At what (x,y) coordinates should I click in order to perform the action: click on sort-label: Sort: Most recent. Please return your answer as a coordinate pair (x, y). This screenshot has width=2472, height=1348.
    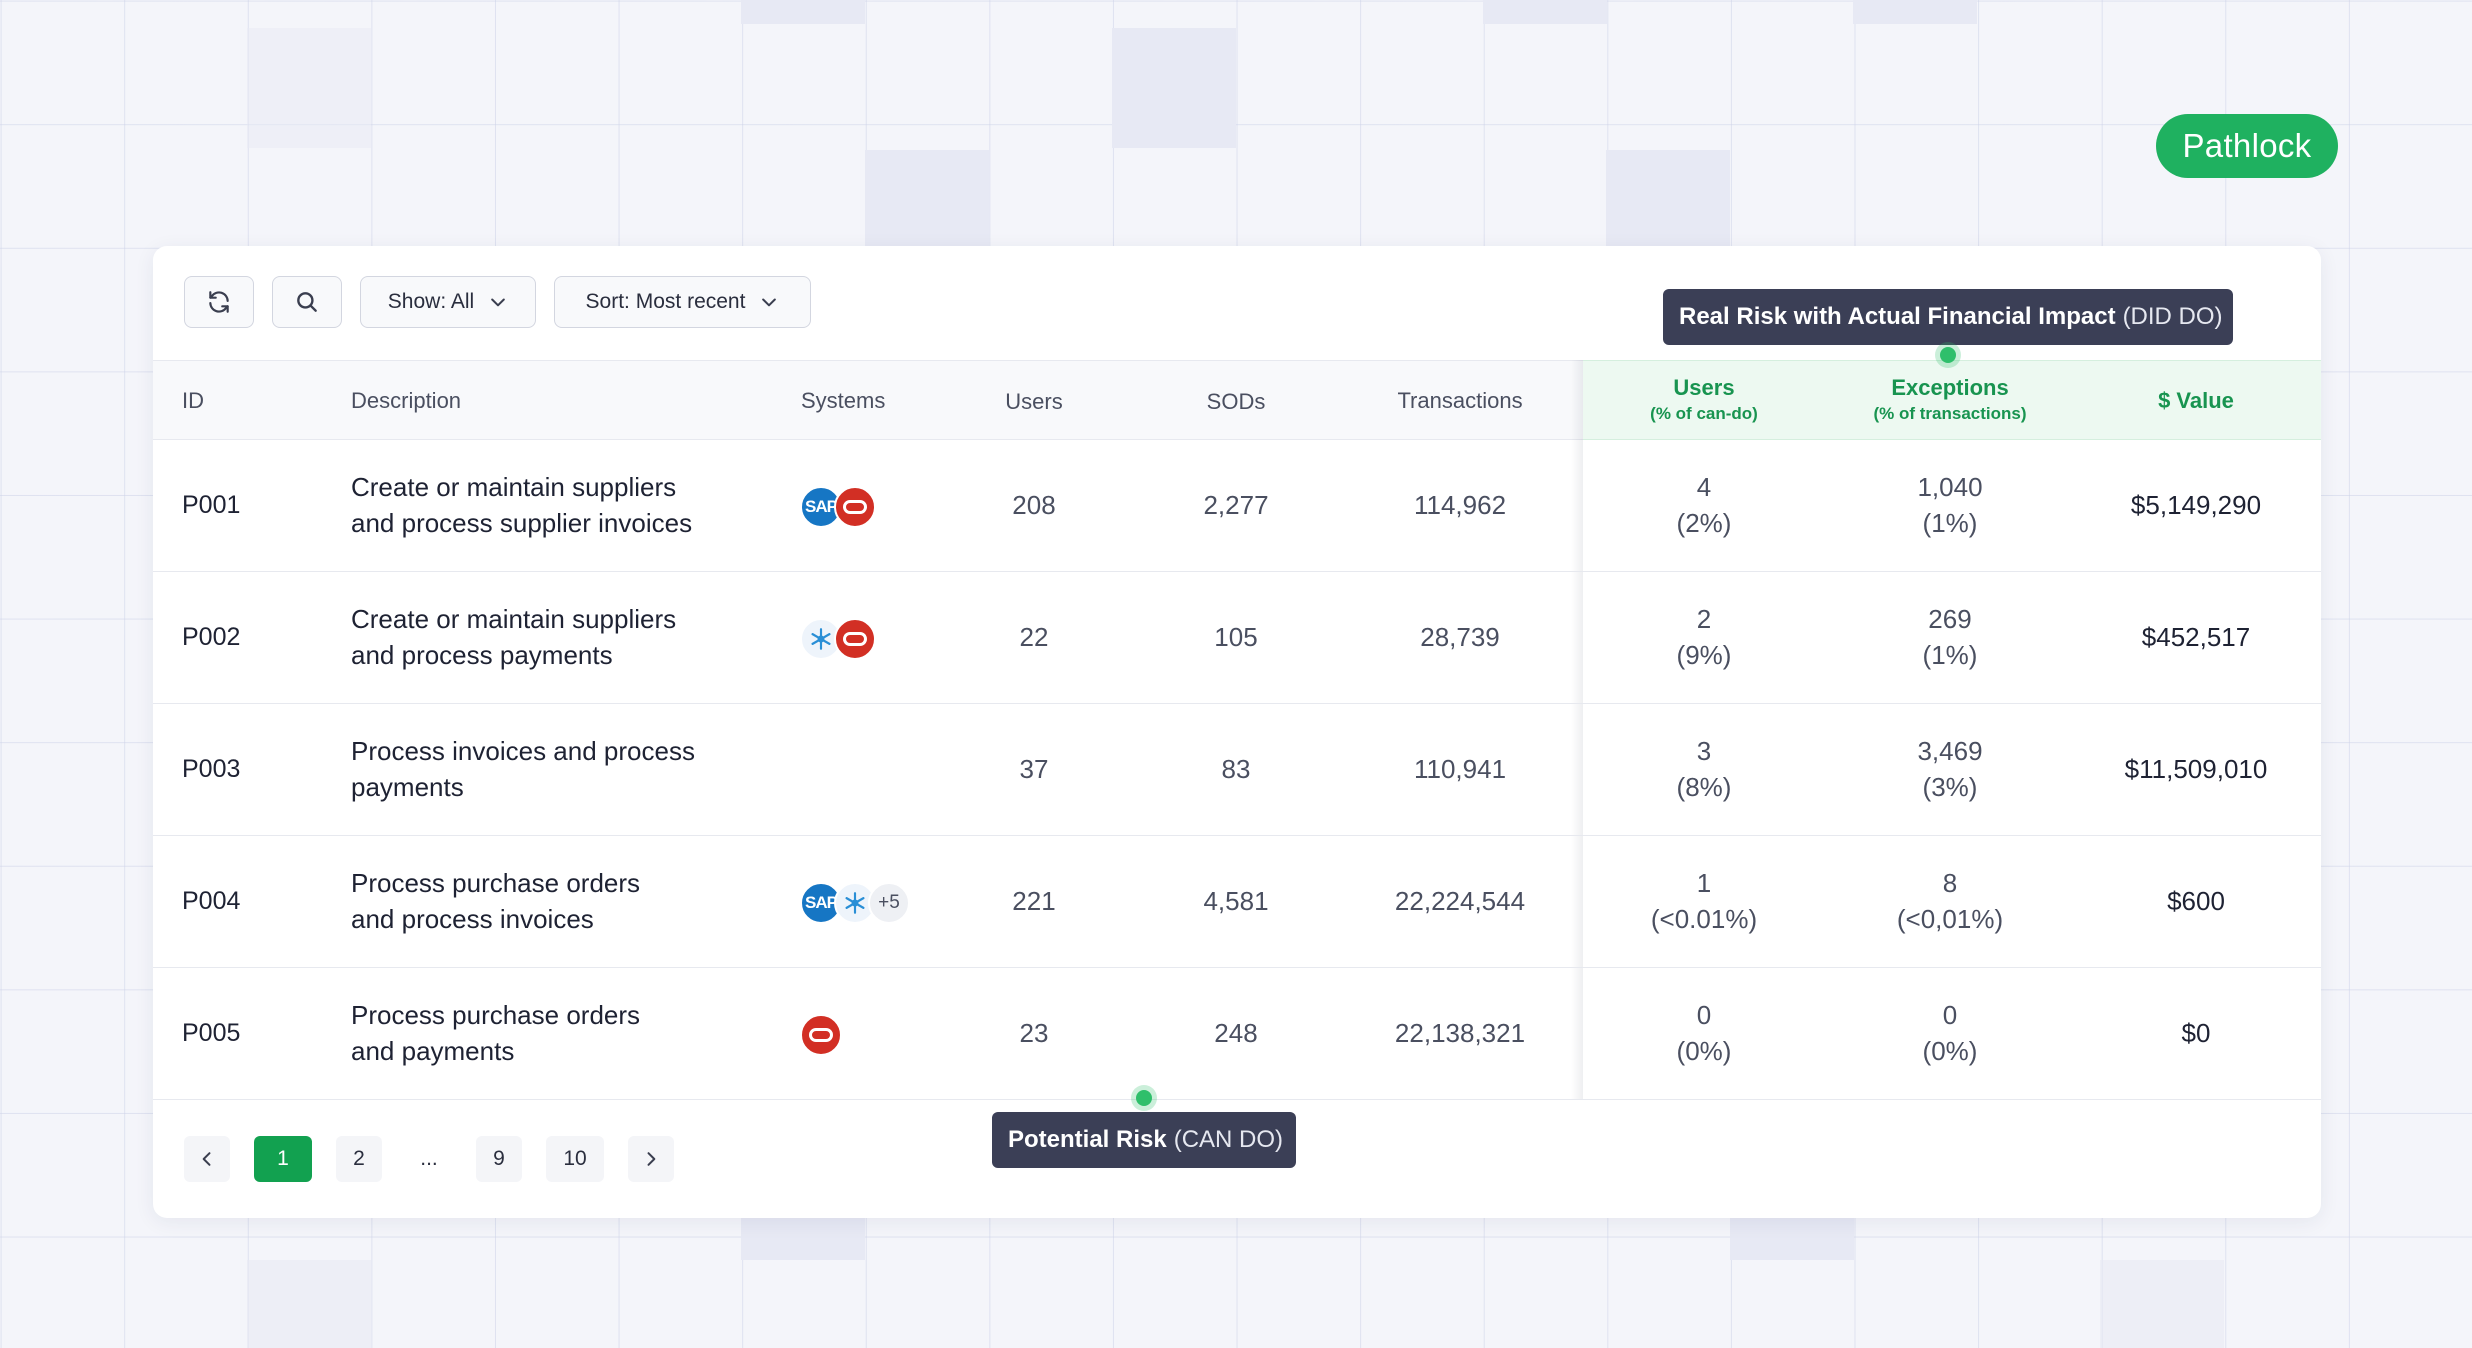
    Looking at the image, I should click on (665, 301).